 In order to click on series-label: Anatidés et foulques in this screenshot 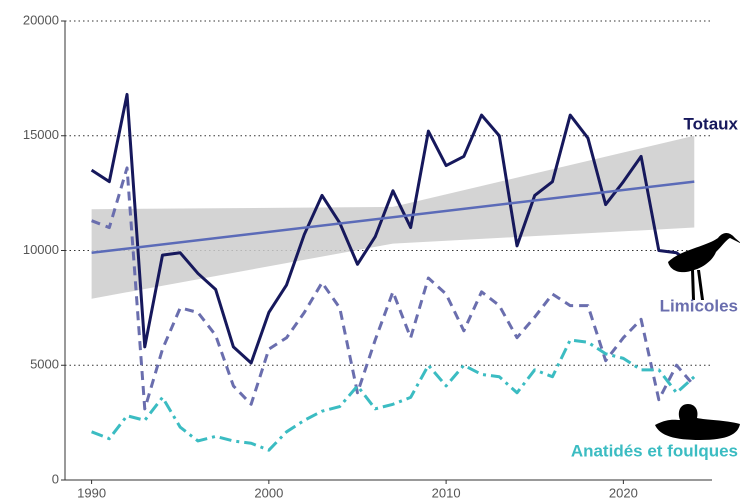, I will do `click(654, 450)`.